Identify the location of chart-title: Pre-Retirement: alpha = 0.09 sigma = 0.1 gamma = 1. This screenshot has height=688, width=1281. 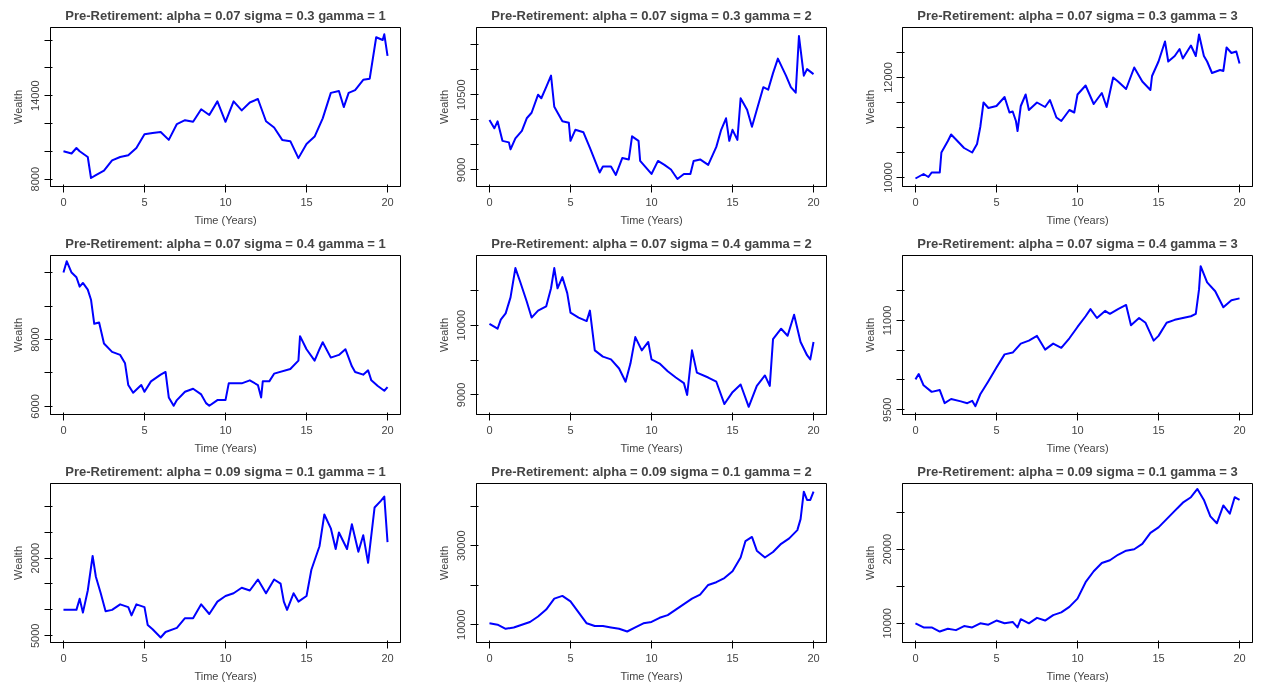
(225, 471).